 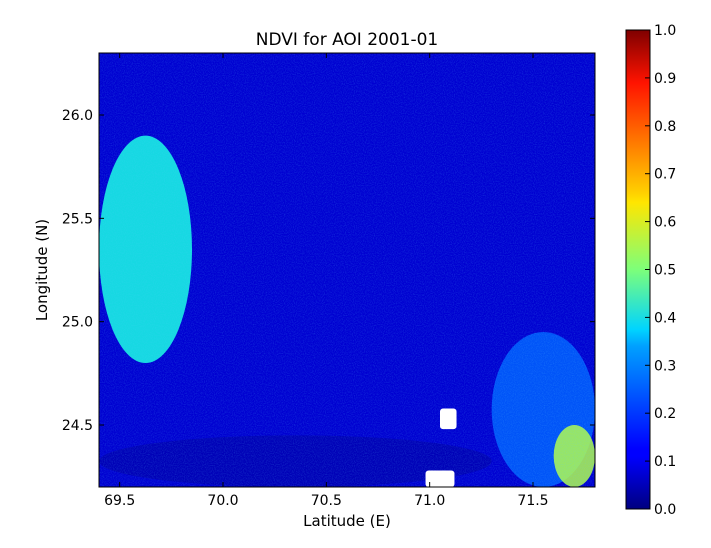 I want to click on colorbar-tick-label: 0.2, so click(x=665, y=414).